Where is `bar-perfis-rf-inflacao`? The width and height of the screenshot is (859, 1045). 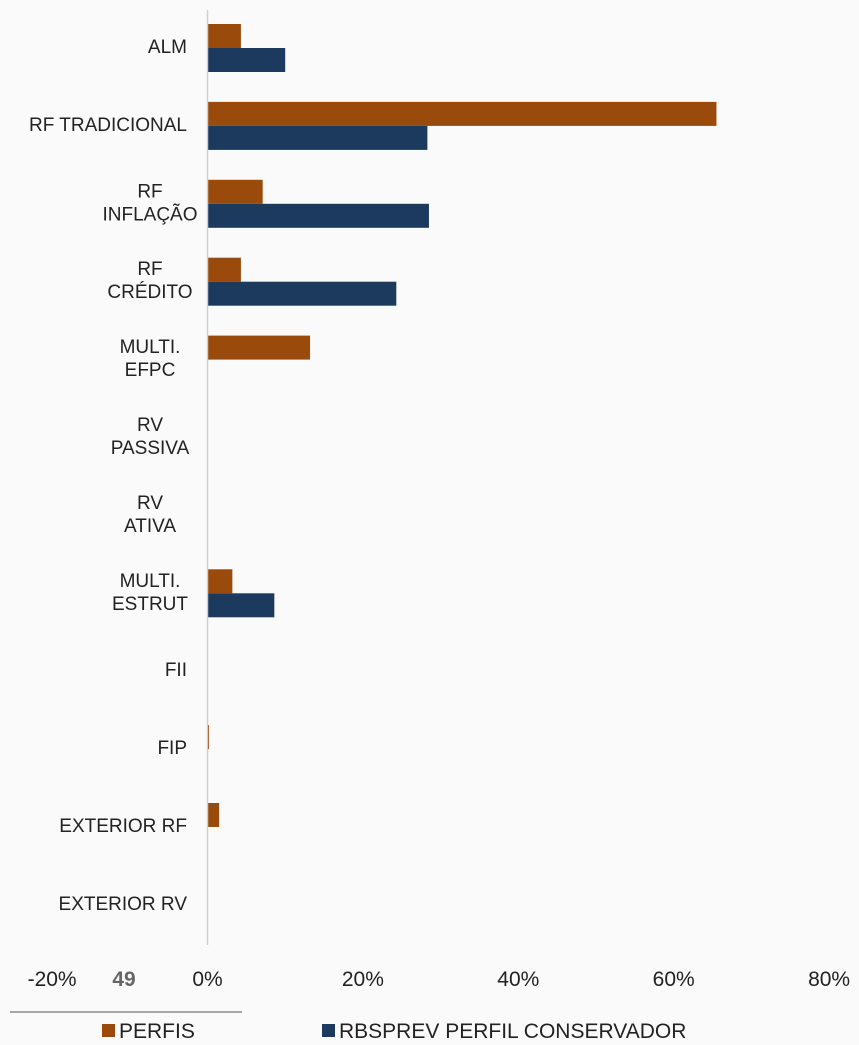 bar-perfis-rf-inflacao is located at coordinates (235, 191).